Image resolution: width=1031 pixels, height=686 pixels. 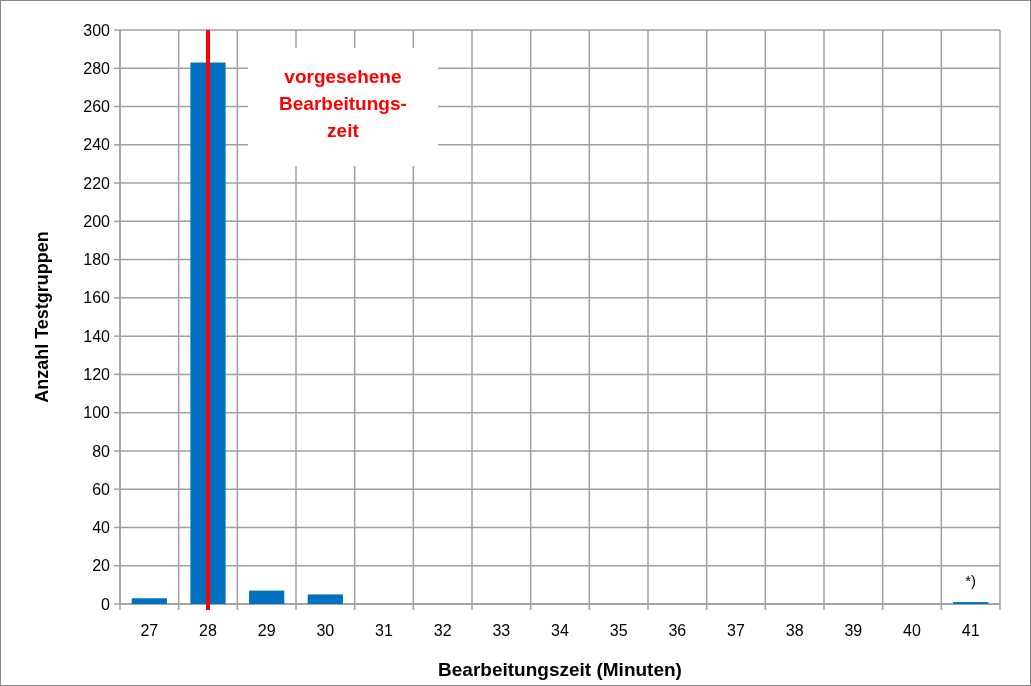 I want to click on y-tick-label: 300, so click(x=97, y=30).